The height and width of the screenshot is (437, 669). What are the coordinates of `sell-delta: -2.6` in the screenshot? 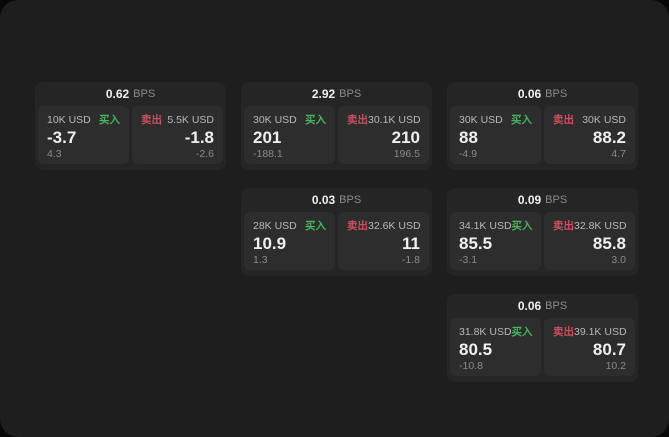 It's located at (204, 153).